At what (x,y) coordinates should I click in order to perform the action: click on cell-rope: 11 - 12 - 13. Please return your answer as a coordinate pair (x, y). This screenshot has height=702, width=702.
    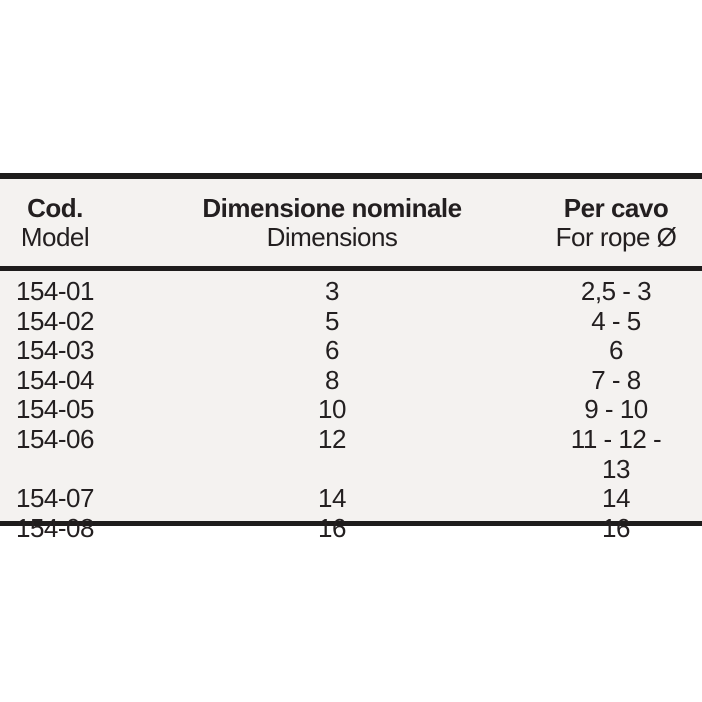
    Looking at the image, I should click on (616, 453).